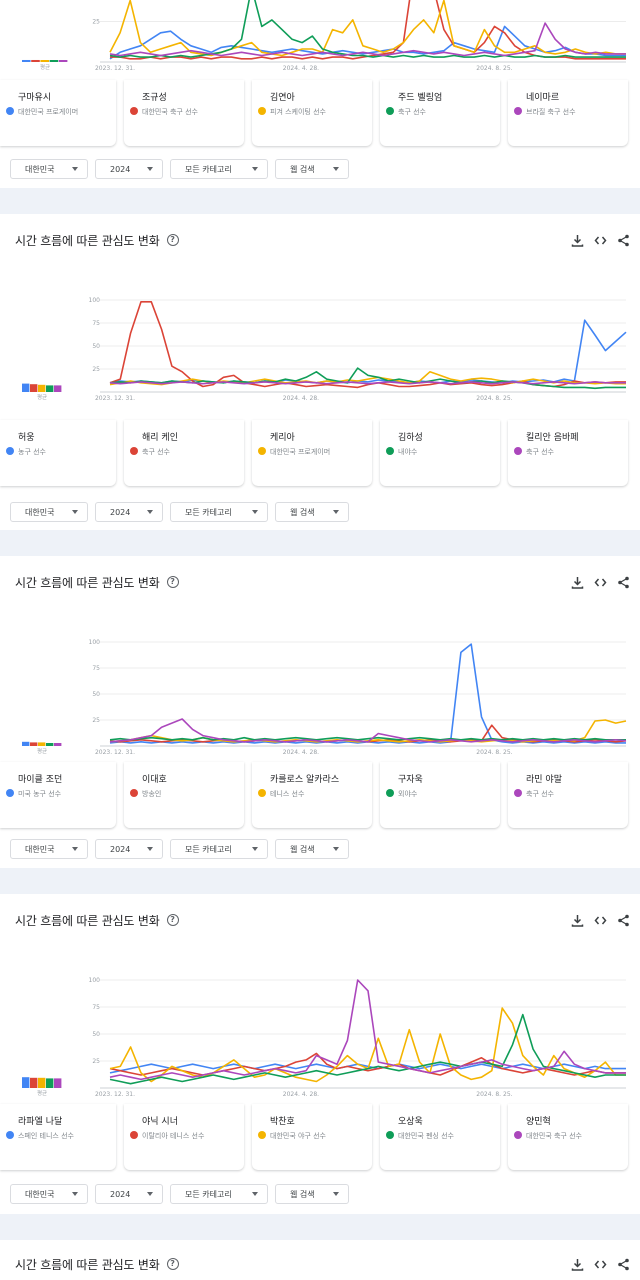 Image resolution: width=640 pixels, height=1280 pixels. What do you see at coordinates (58, 1137) in the screenshot?
I see `legend-item: 라파엘 나달 스페인 테니스 선수` at bounding box center [58, 1137].